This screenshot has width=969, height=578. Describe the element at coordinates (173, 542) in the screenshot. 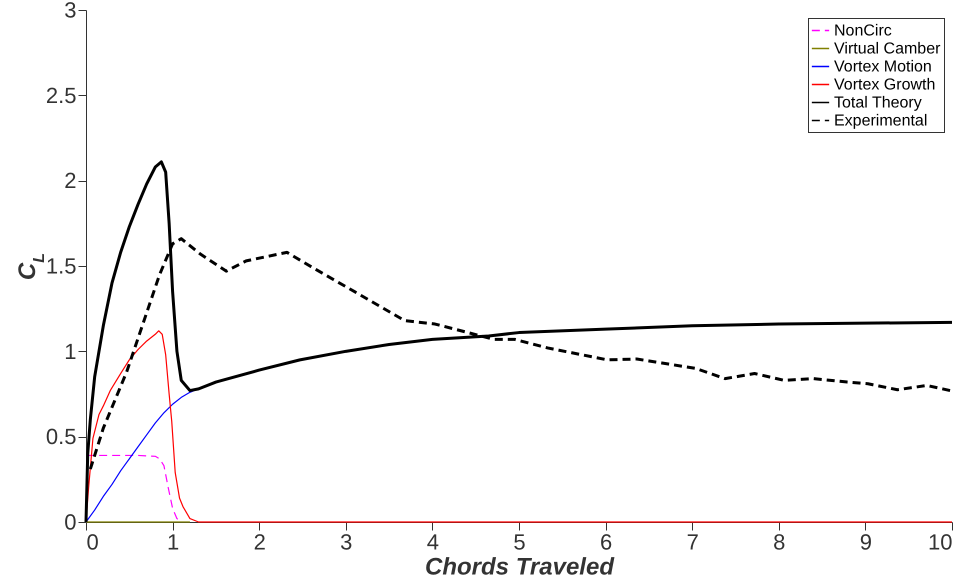

I see `x-tick-label: 1` at that location.